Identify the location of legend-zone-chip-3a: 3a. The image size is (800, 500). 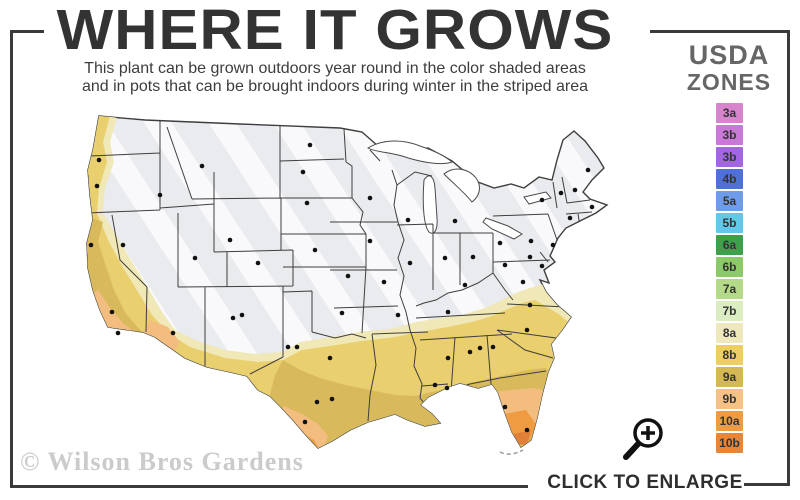
(729, 113).